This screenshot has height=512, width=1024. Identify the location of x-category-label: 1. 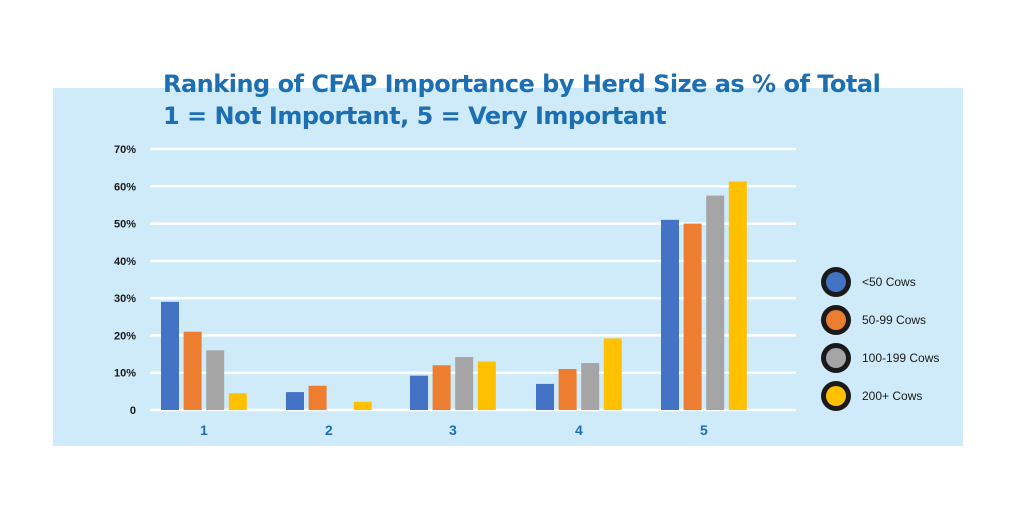
(204, 430).